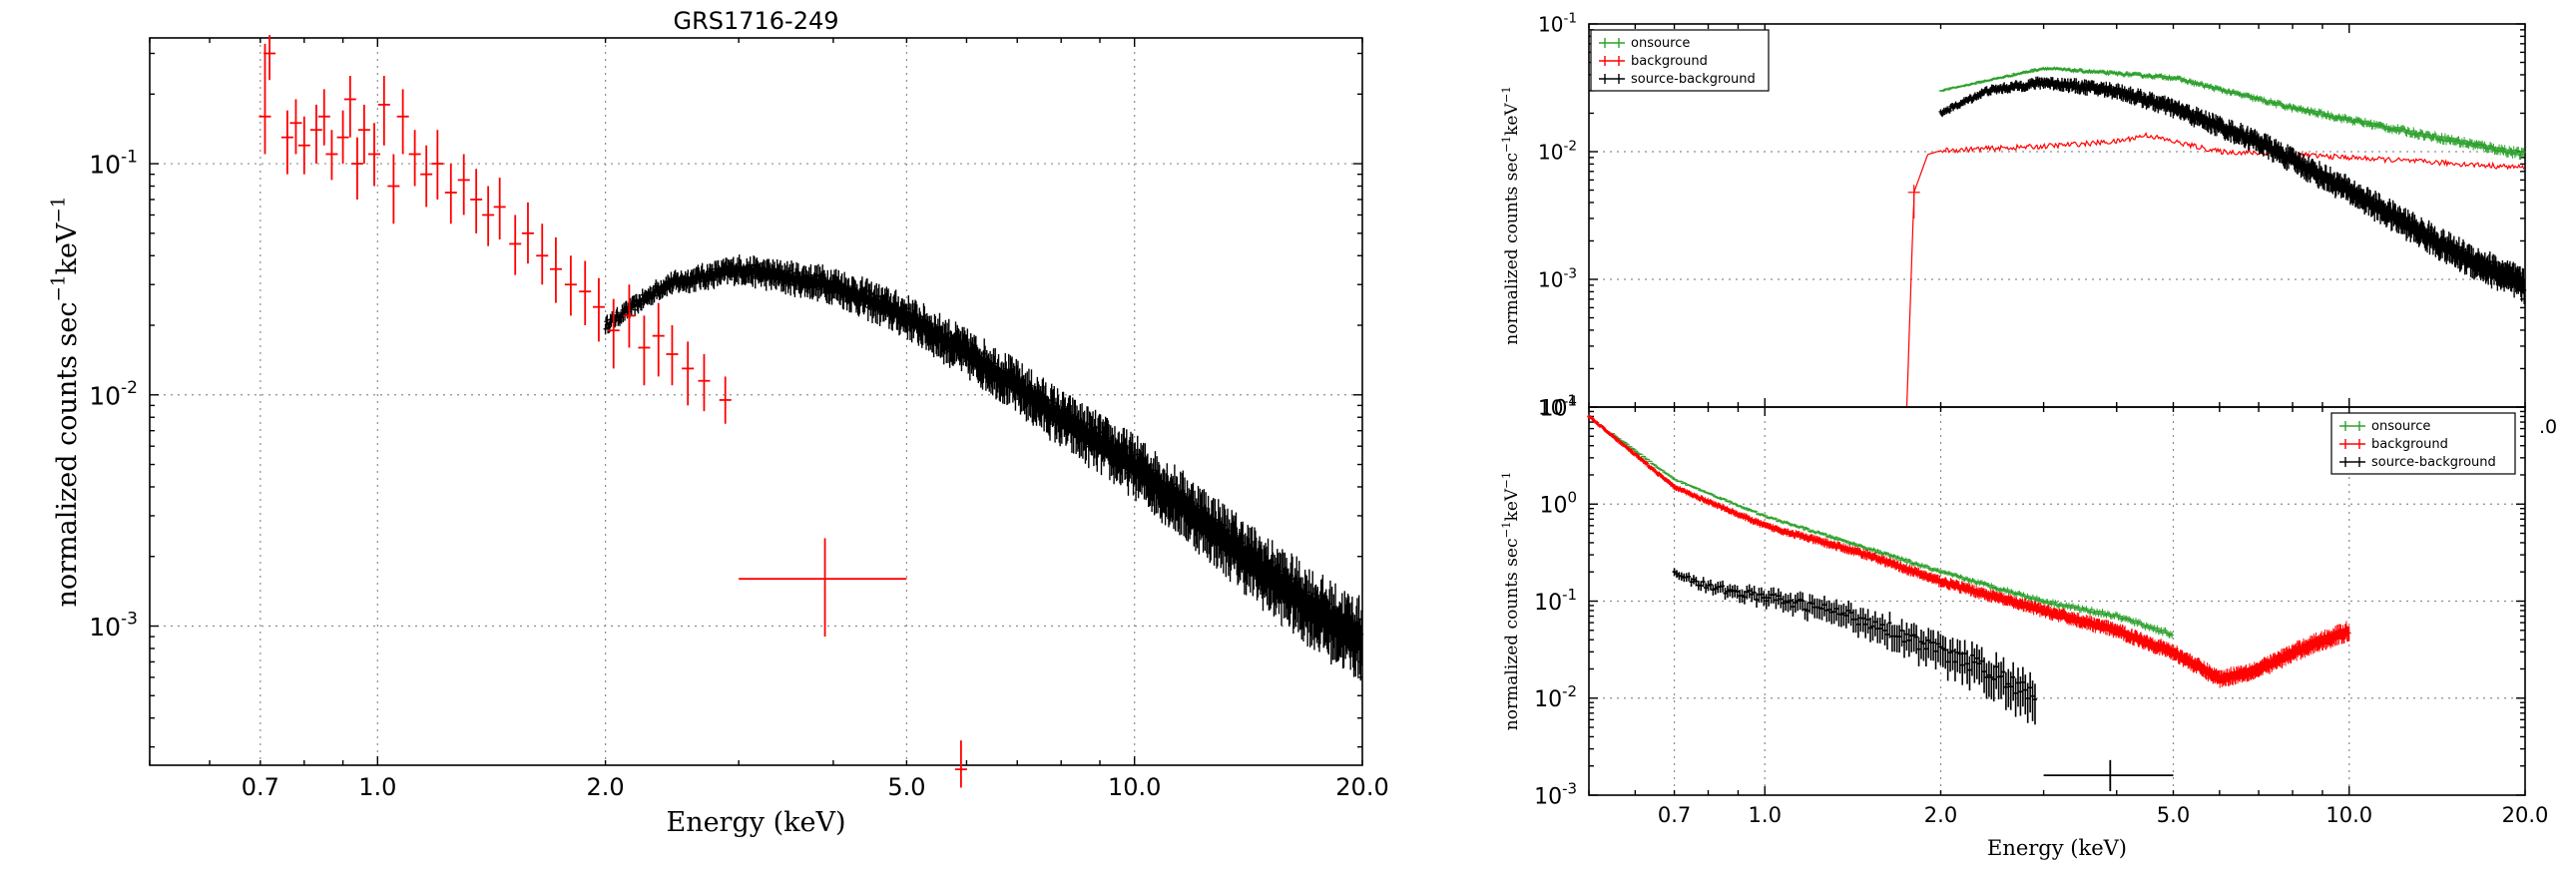 This screenshot has height=869, width=2576. What do you see at coordinates (1670, 61) in the screenshot?
I see `legend-label: background` at bounding box center [1670, 61].